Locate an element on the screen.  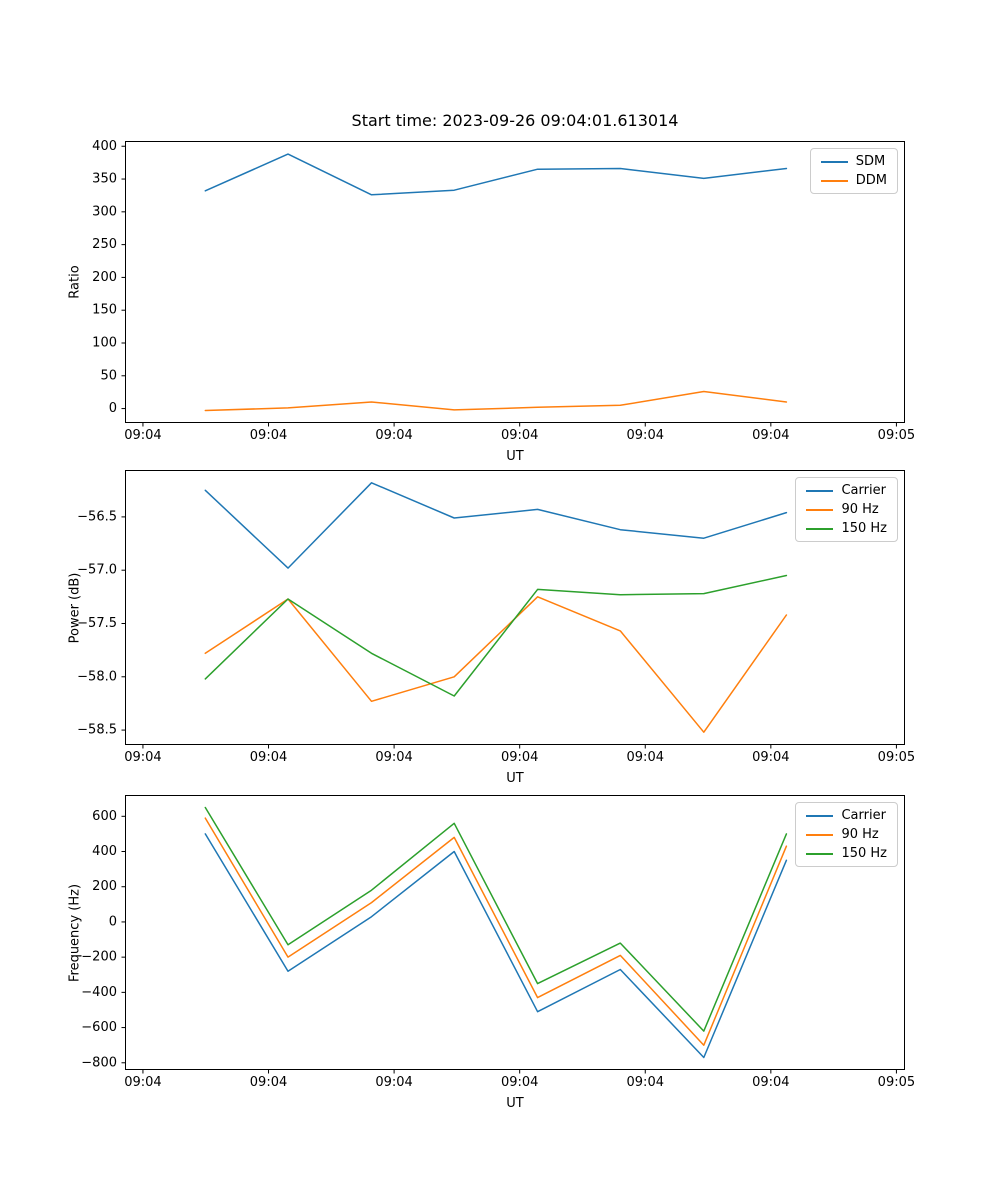
y-tick-label: 350 is located at coordinates (104, 179).